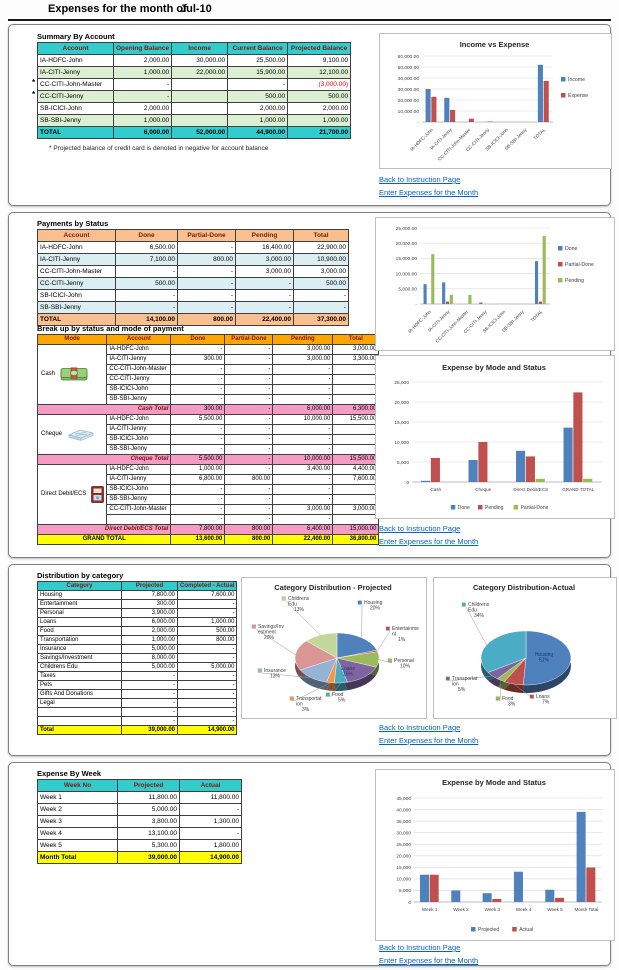 This screenshot has width=619, height=970. Describe the element at coordinates (321, 259) in the screenshot. I see `value-cell: 10,900.00` at that location.